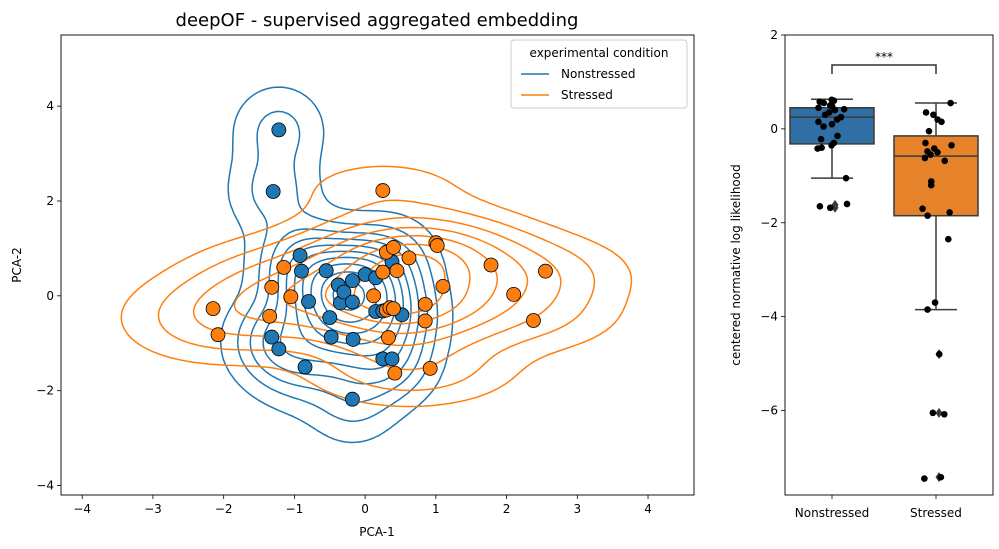 This screenshot has height=549, width=999. What do you see at coordinates (774, 35) in the screenshot?
I see `box-y-tick-label: 2` at bounding box center [774, 35].